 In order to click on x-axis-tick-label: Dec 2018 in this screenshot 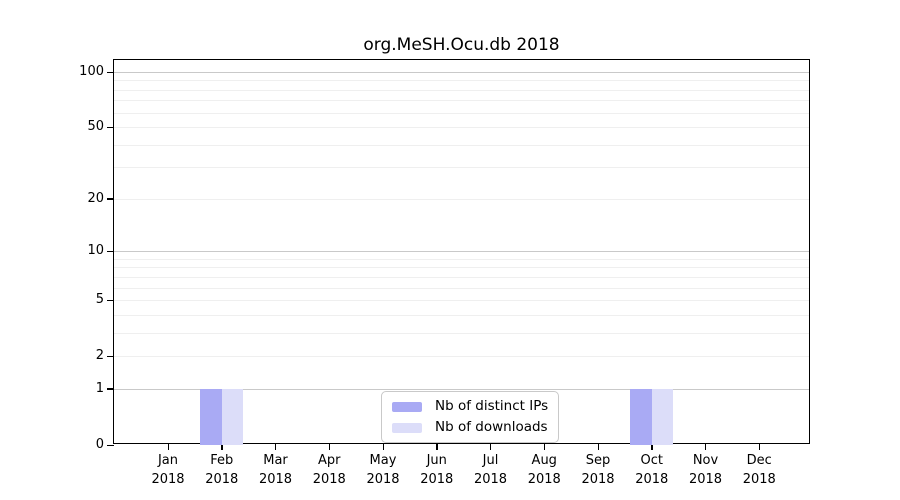, I will do `click(759, 470)`.